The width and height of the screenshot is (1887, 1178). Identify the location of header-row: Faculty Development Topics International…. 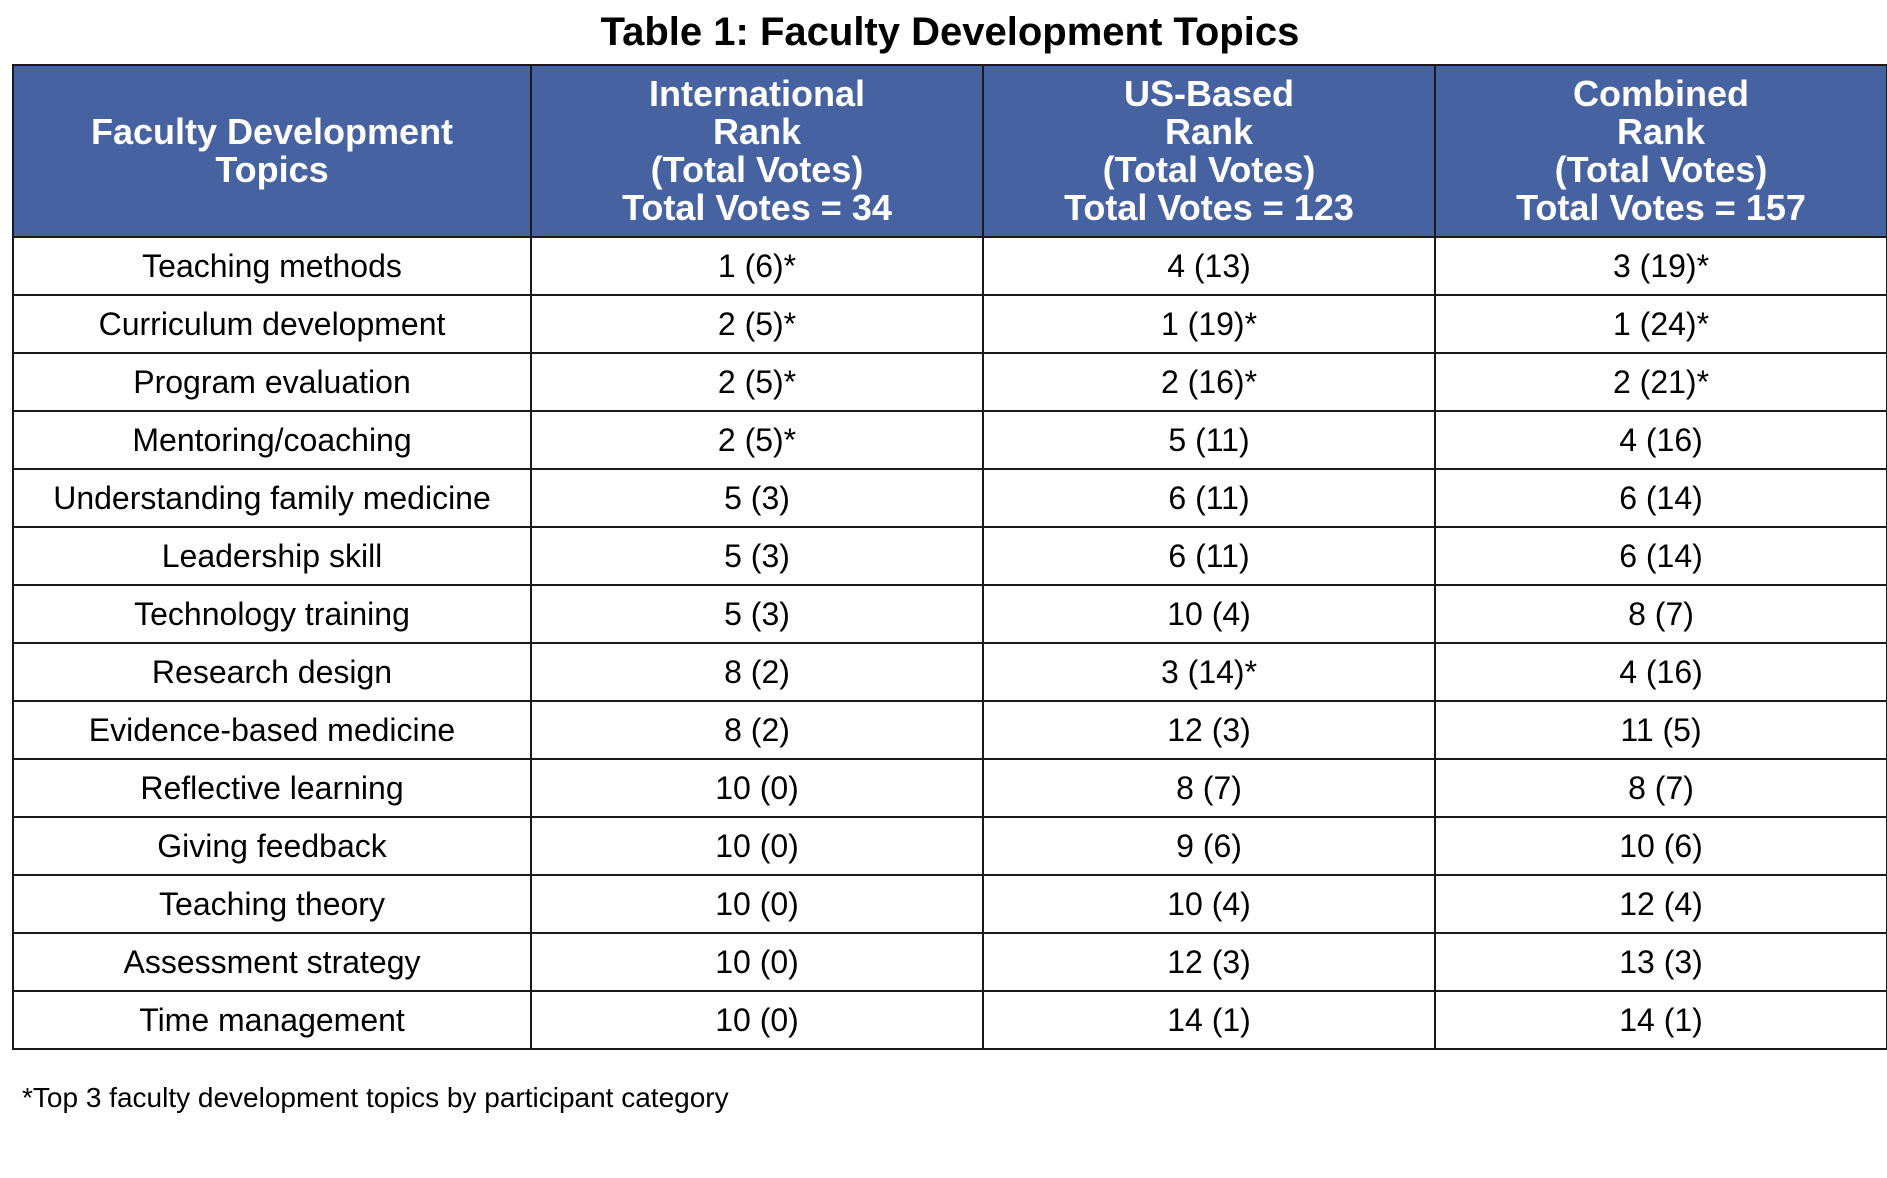
(949, 151).